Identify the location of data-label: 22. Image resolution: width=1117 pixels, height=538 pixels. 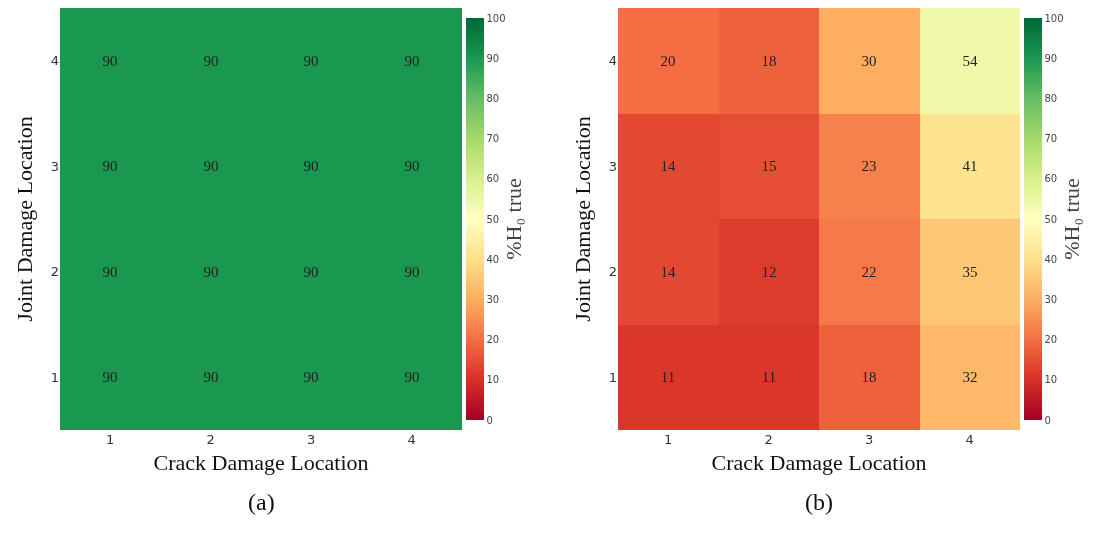
(869, 272).